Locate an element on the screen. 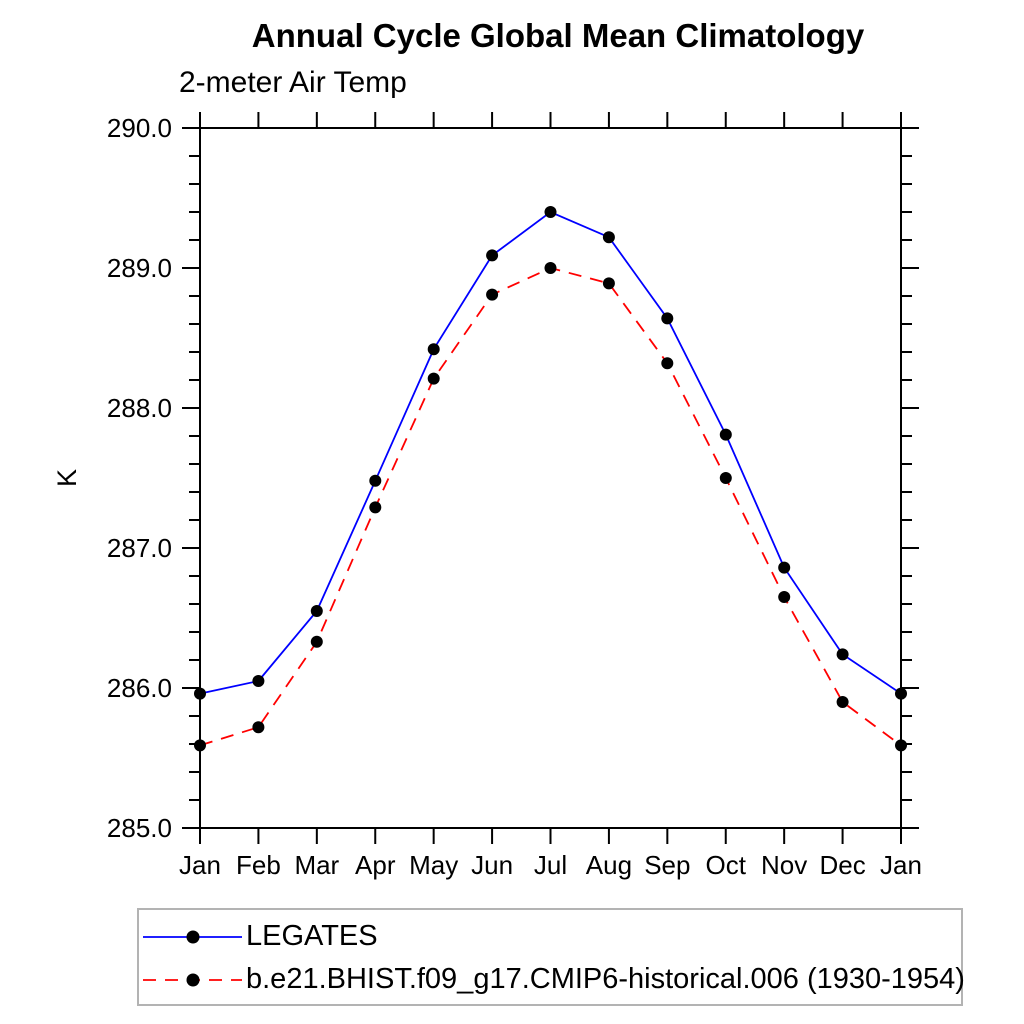 The image size is (1024, 1024). x-tick-label: Nov is located at coordinates (784, 865).